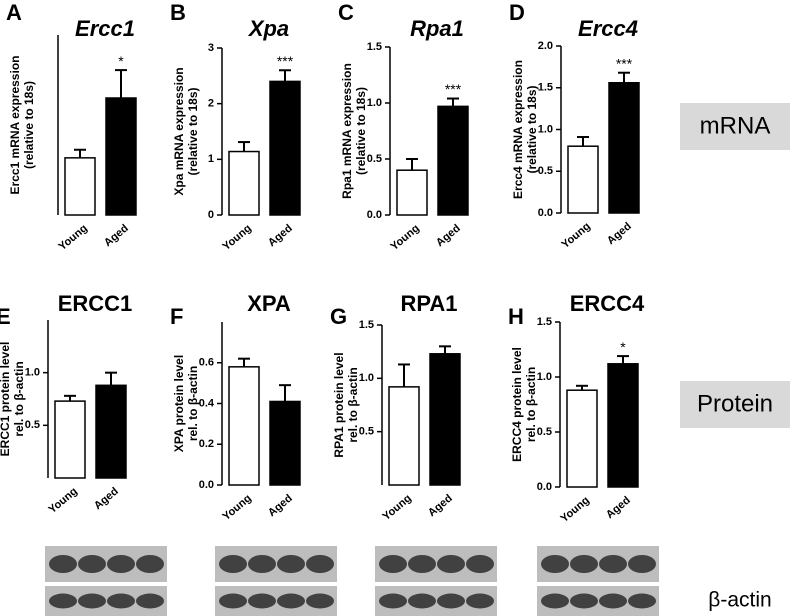 The width and height of the screenshot is (797, 616). Describe the element at coordinates (735, 125) in the screenshot. I see `row-label: mRNA` at that location.